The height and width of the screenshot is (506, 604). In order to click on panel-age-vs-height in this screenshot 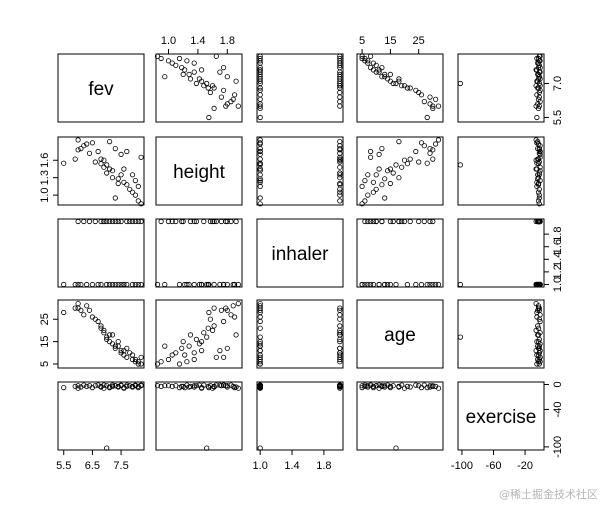, I will do `click(199, 334)`.